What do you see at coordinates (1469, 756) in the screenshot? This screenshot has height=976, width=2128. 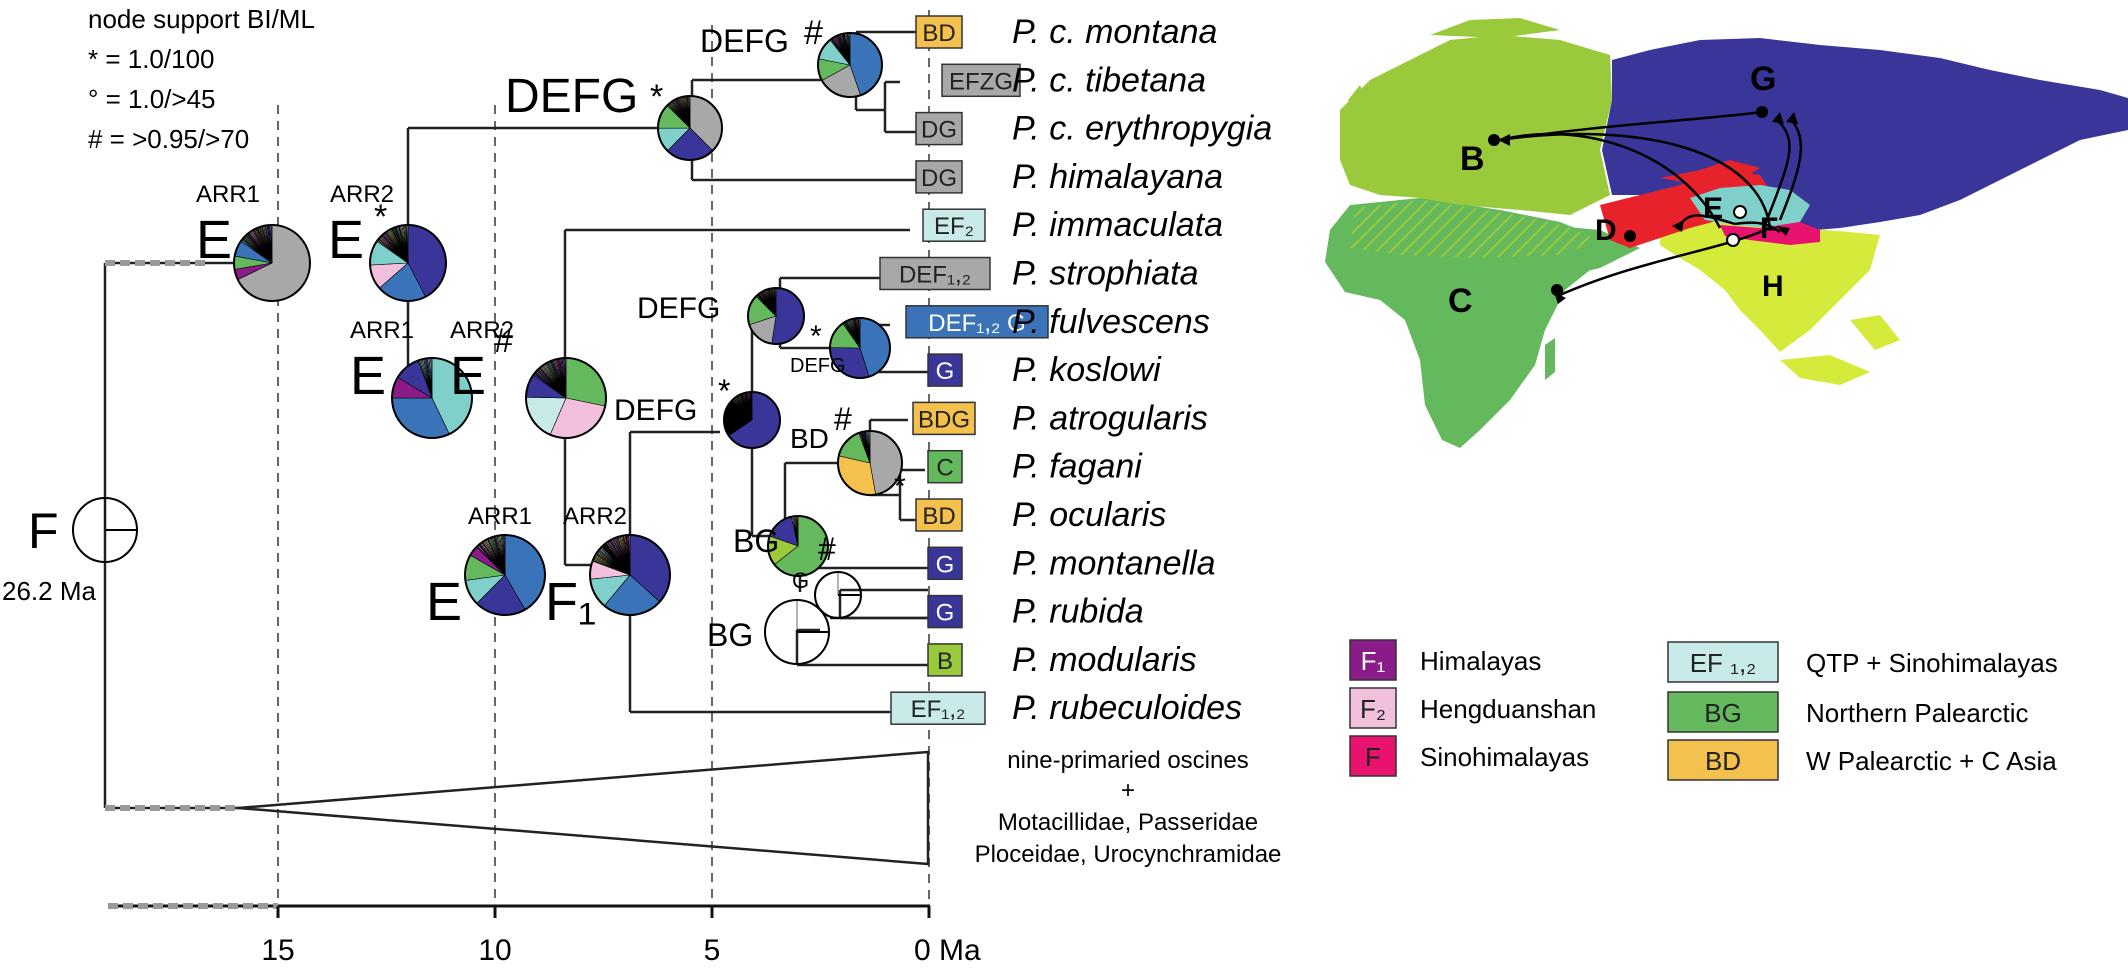 I see `area-legend-item: F Sinohimalayas` at bounding box center [1469, 756].